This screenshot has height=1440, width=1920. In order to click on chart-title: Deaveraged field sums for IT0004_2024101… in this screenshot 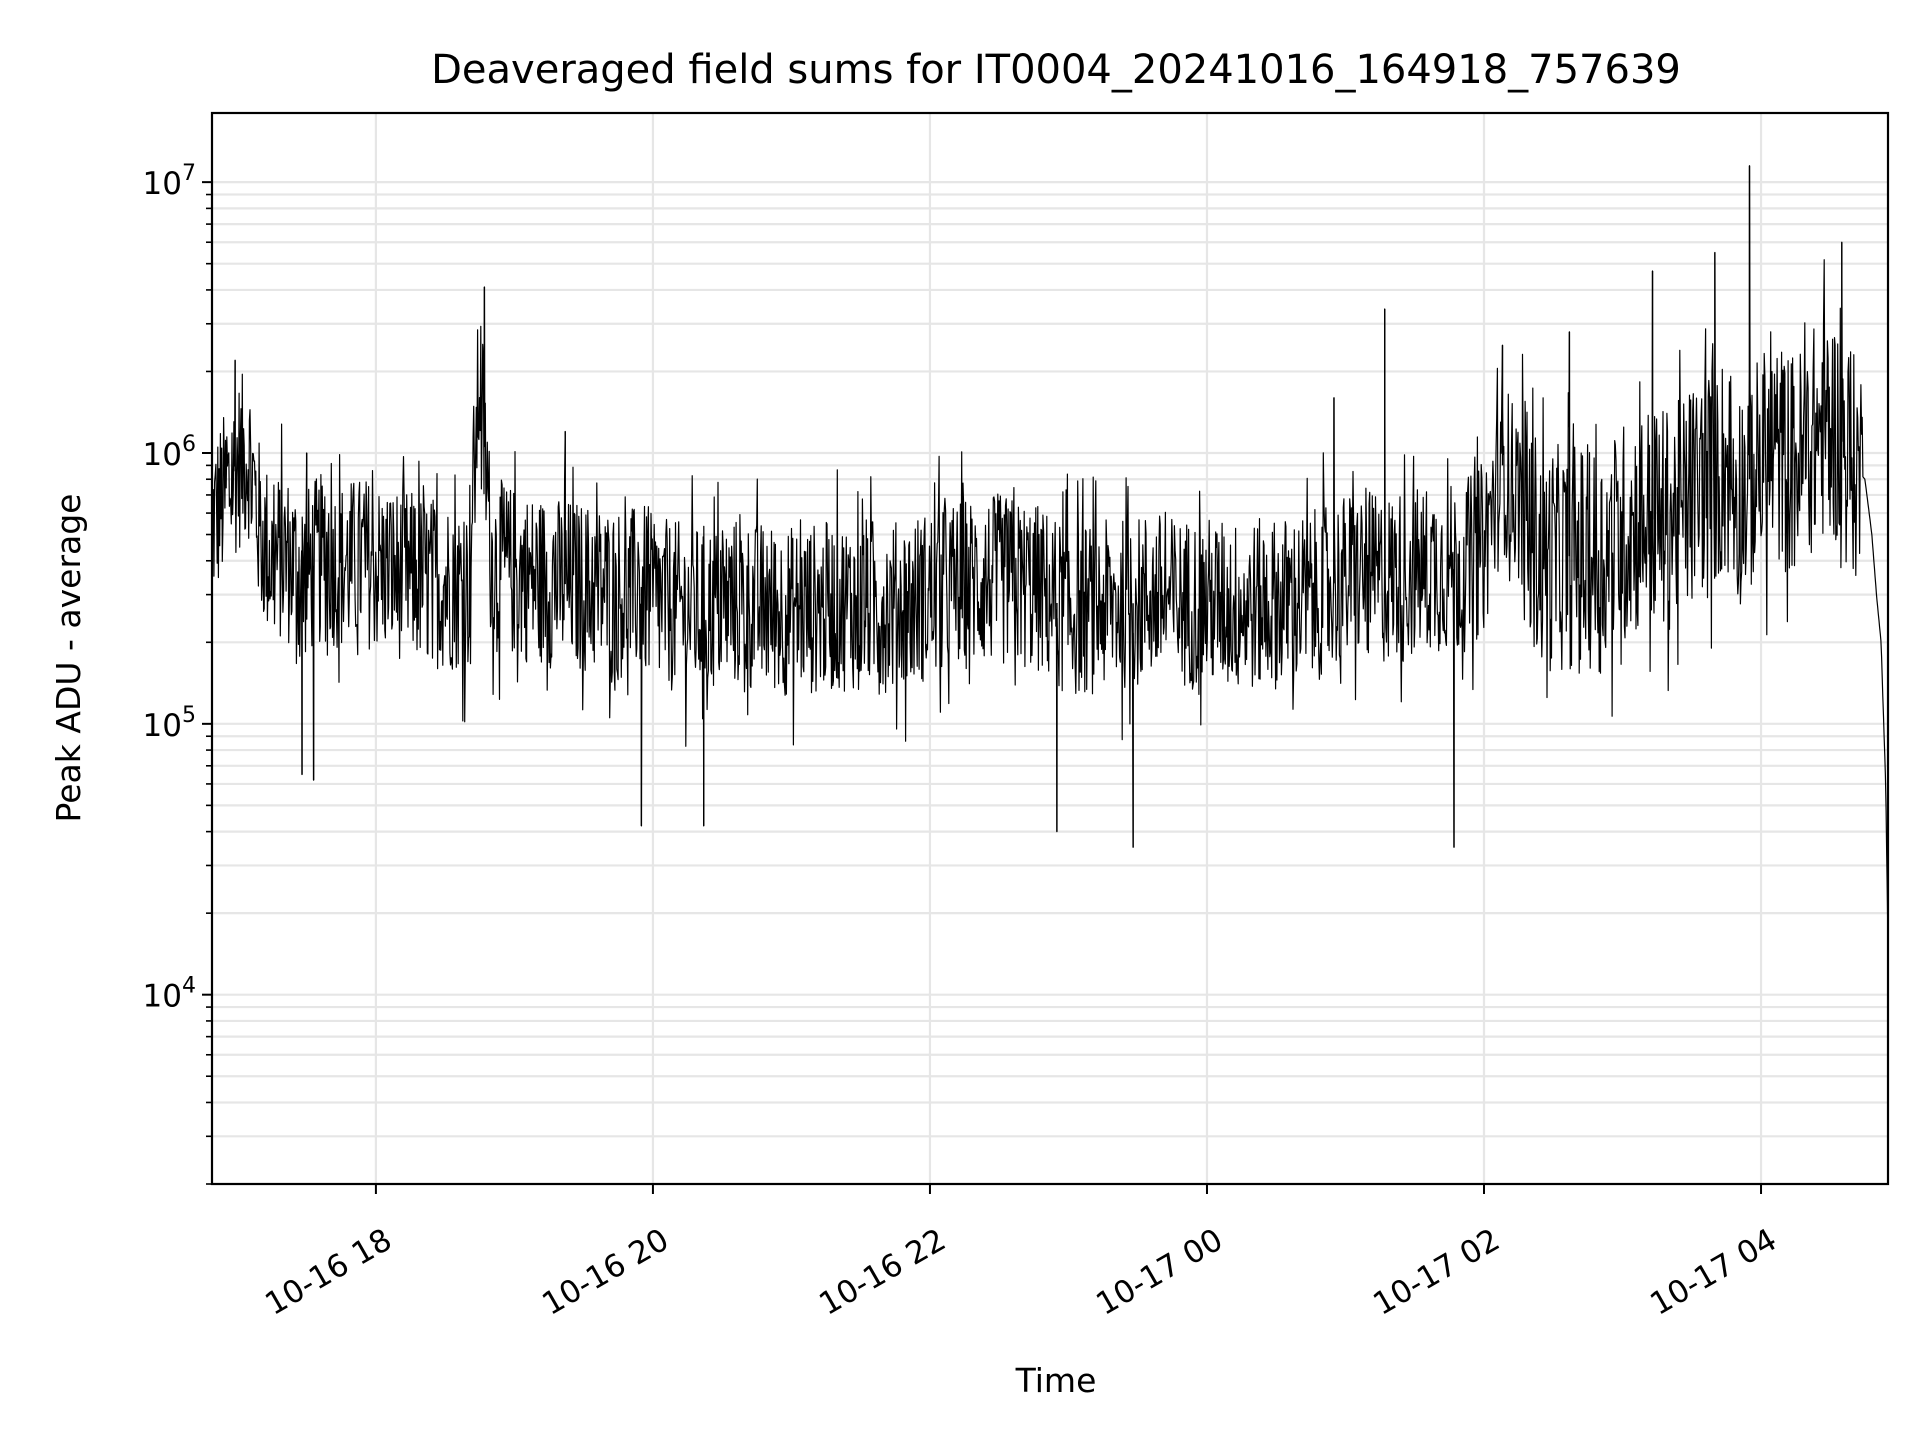, I will do `click(1056, 70)`.